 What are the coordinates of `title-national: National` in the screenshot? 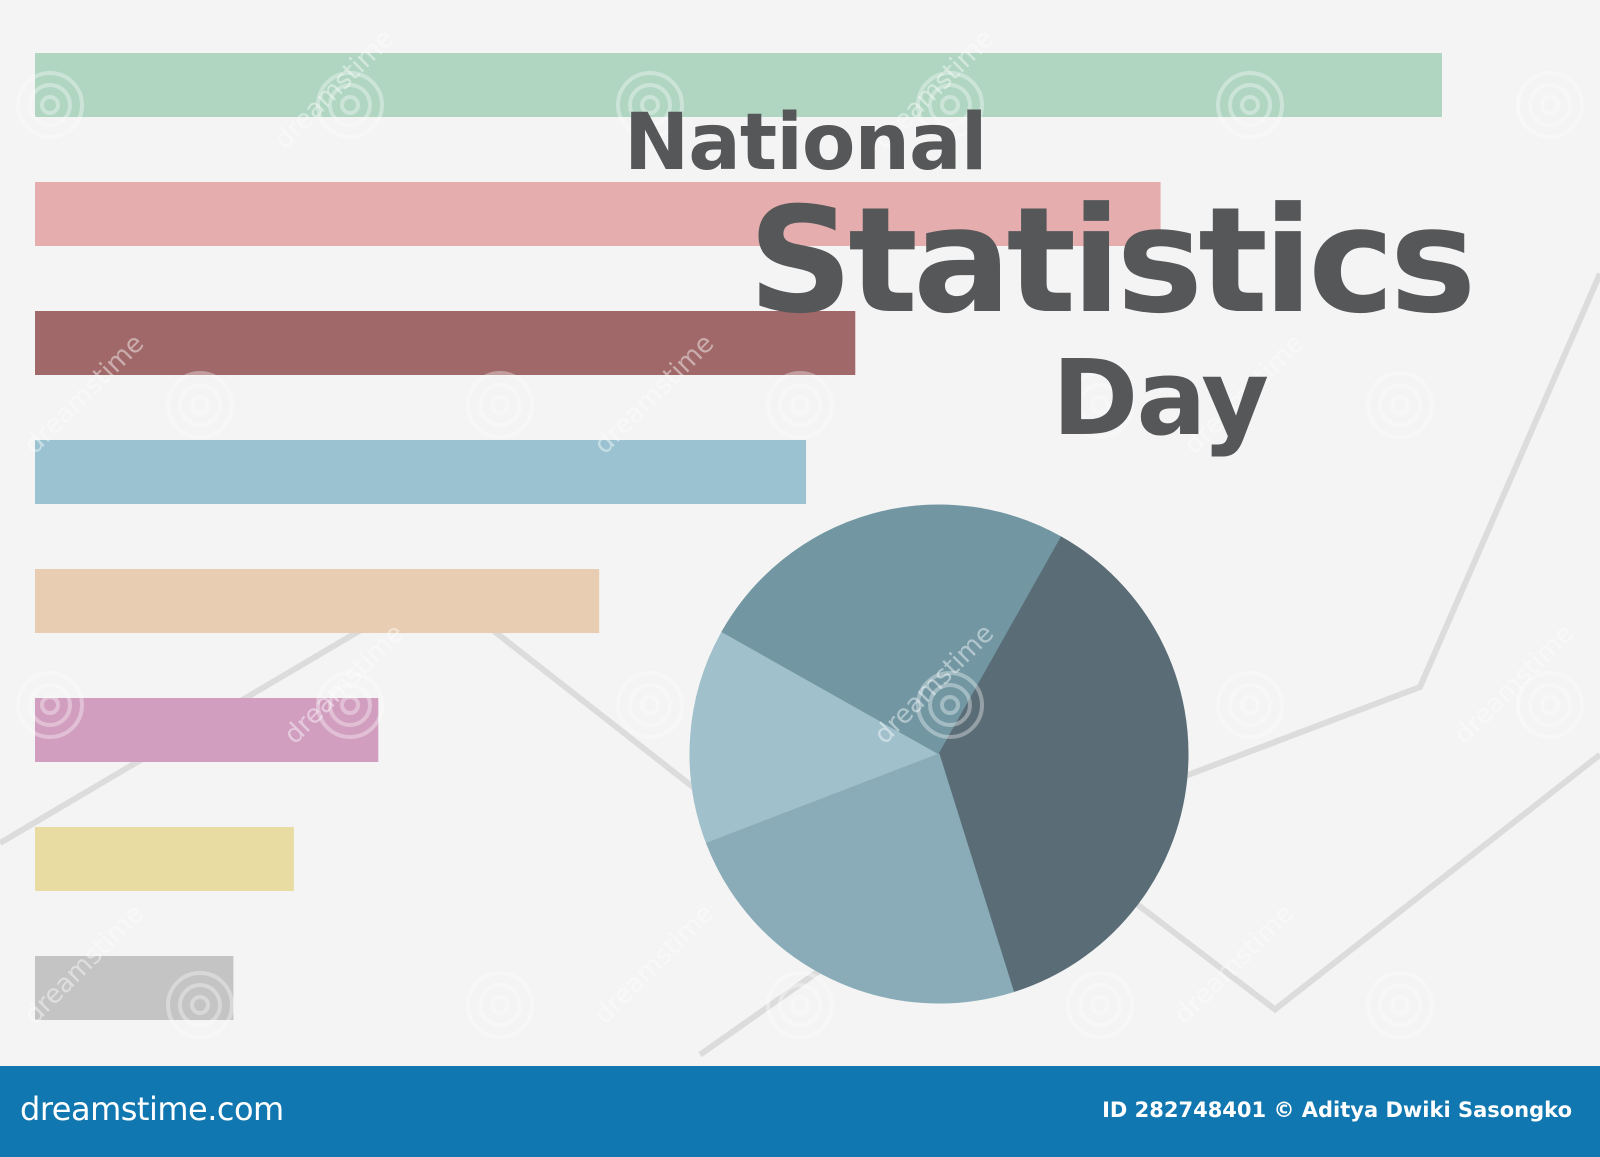 It's located at (805, 143).